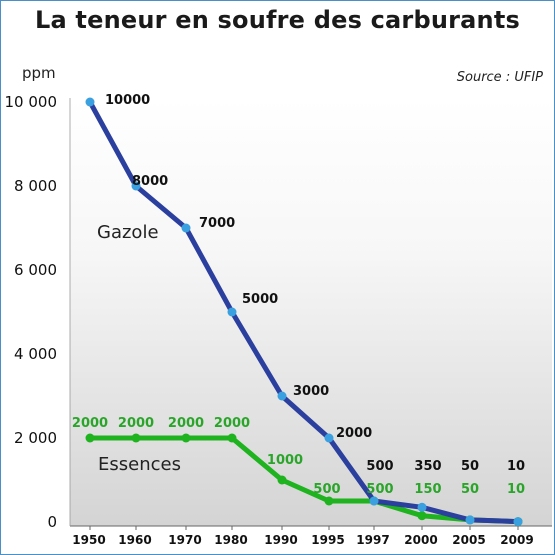  What do you see at coordinates (150, 181) in the screenshot?
I see `data-label-gazole: 8000` at bounding box center [150, 181].